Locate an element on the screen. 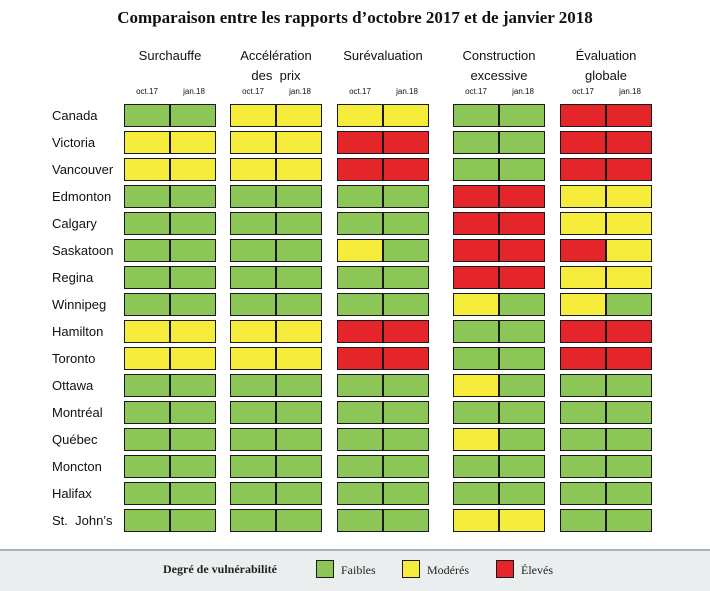 The height and width of the screenshot is (591, 710). column-header-line: Construction is located at coordinates (499, 55).